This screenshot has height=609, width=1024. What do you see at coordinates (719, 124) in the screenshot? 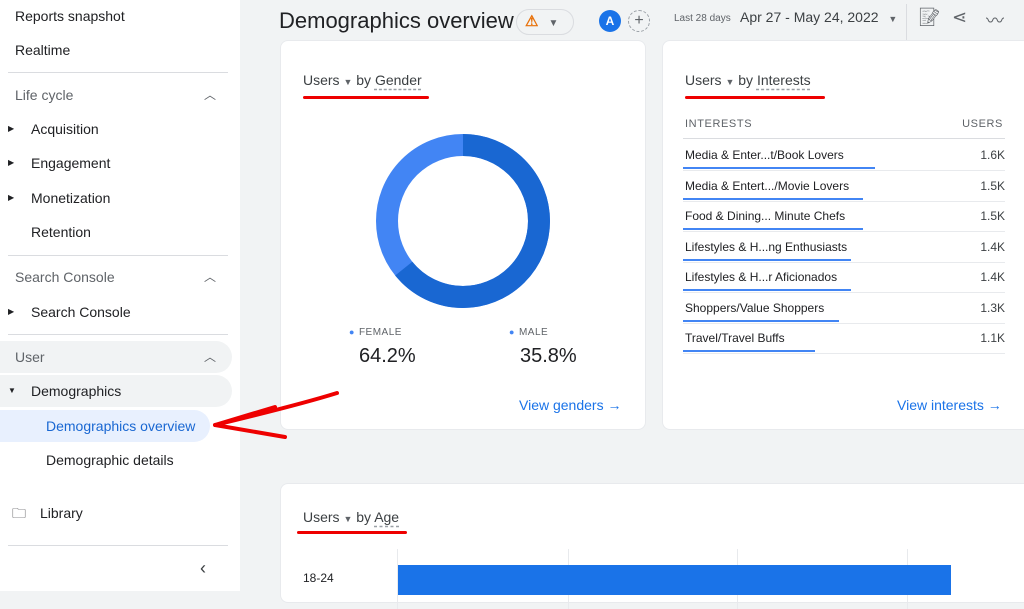
I see `column-header-interests: INTERESTS` at bounding box center [719, 124].